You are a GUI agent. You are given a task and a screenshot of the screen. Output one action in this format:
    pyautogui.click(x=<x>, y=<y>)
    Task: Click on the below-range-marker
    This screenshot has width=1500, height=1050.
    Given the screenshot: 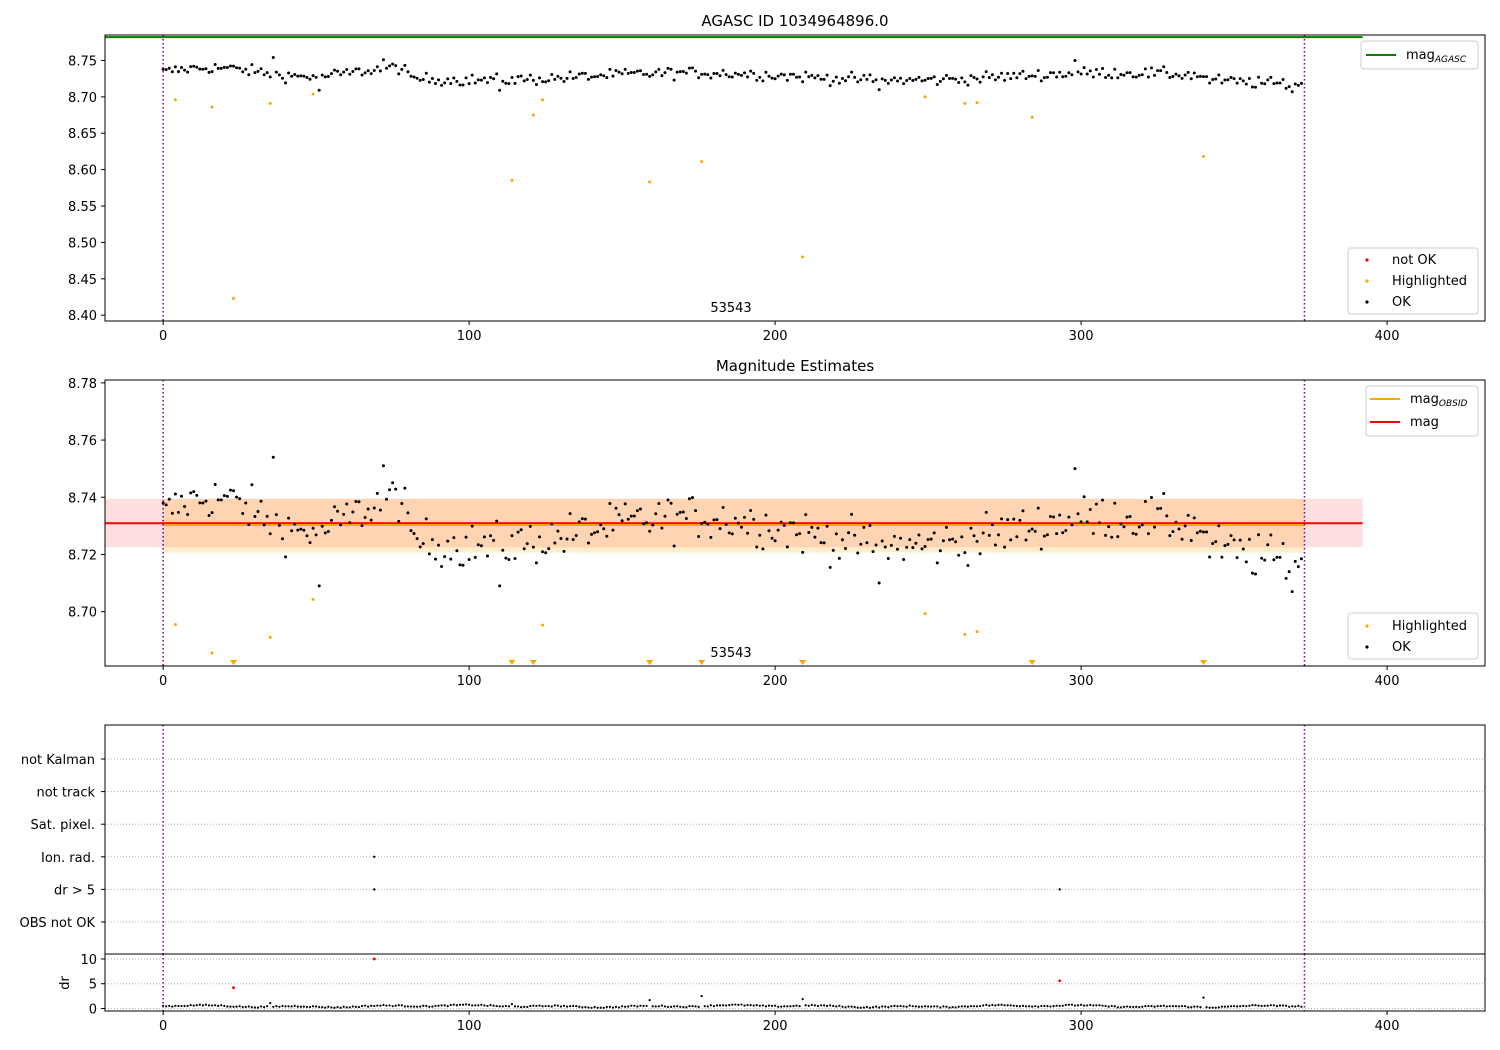 What is the action you would take?
    pyautogui.click(x=803, y=662)
    